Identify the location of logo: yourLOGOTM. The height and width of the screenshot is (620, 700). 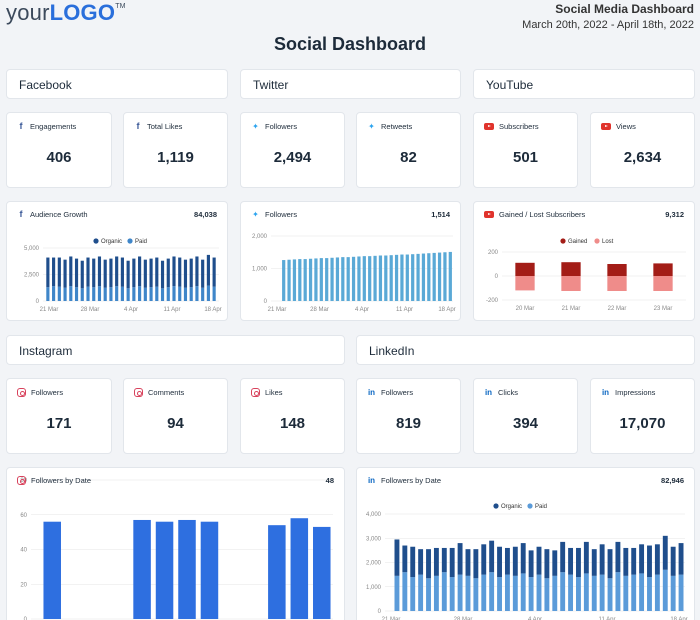
(66, 12).